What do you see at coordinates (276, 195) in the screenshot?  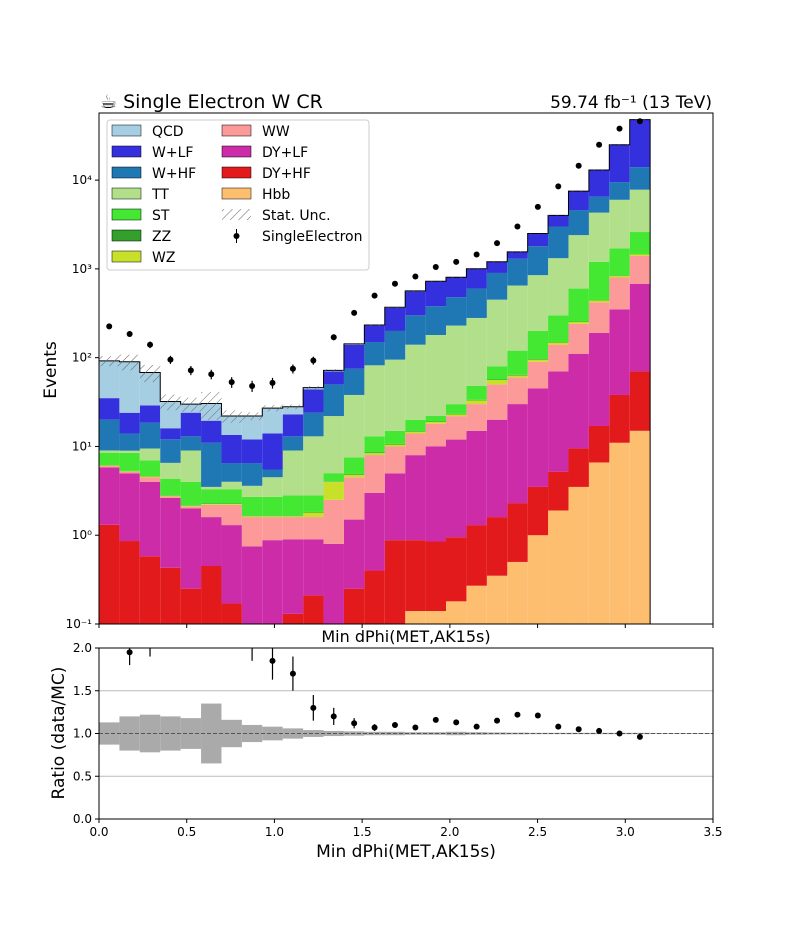 I see `legend-label: Hbb` at bounding box center [276, 195].